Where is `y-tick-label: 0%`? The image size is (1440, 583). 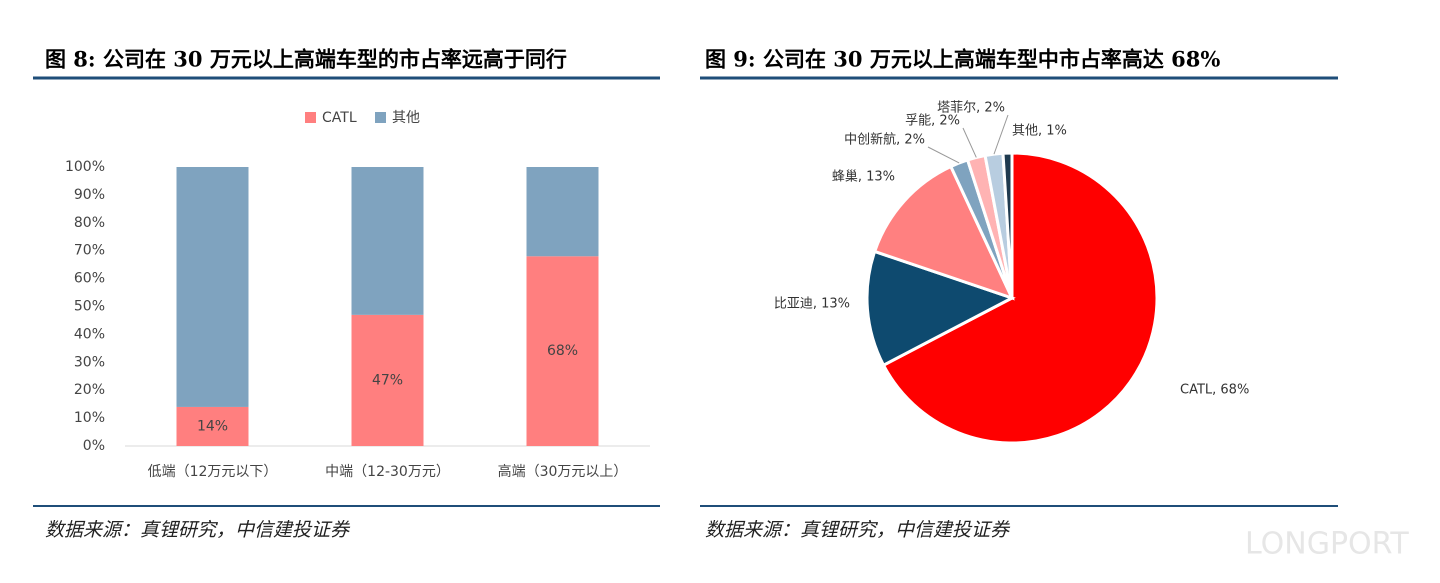 y-tick-label: 0% is located at coordinates (94, 446).